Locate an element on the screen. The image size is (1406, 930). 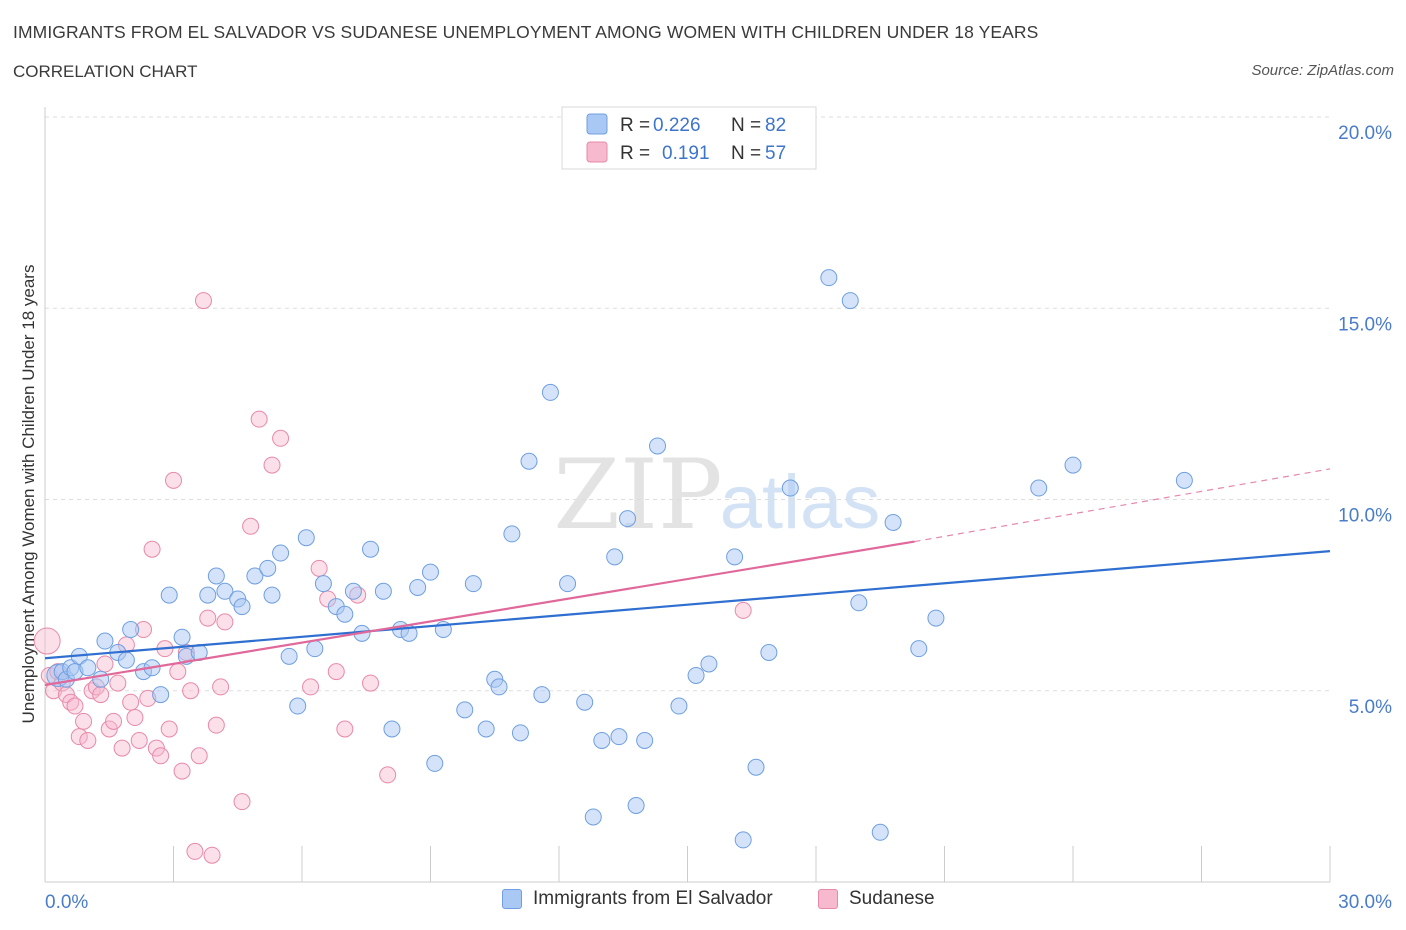
watermark: ZIP atlas is located at coordinates (716, 495).